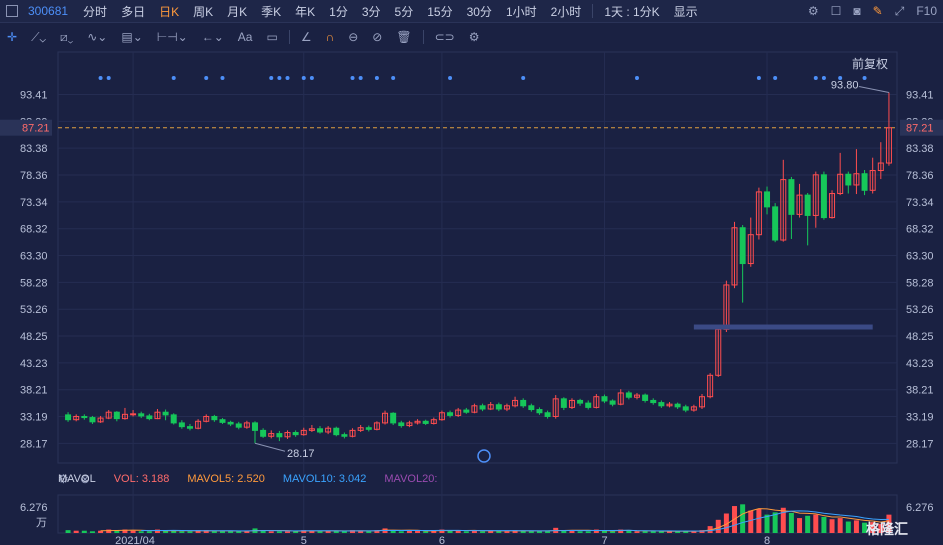  I want to click on tab-9: 5分, so click(404, 11).